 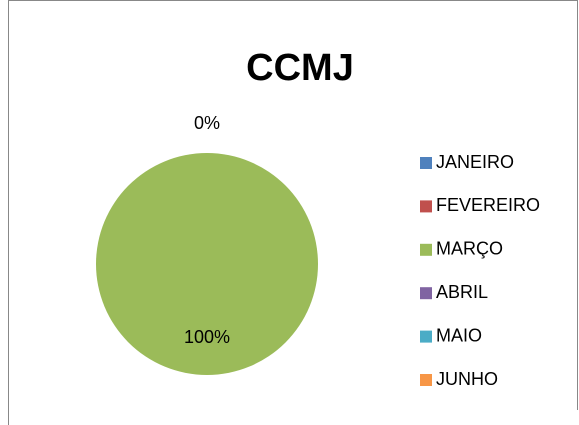 I want to click on legend-label: MARÇO, so click(x=469, y=249).